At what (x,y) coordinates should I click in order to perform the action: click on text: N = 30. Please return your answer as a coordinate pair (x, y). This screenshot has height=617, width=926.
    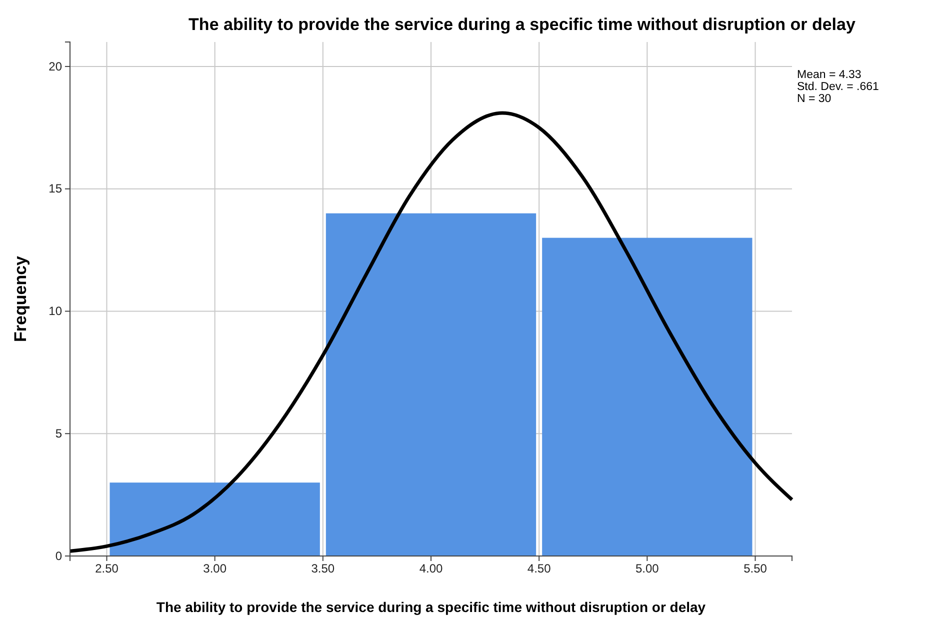
    Looking at the image, I should click on (814, 99).